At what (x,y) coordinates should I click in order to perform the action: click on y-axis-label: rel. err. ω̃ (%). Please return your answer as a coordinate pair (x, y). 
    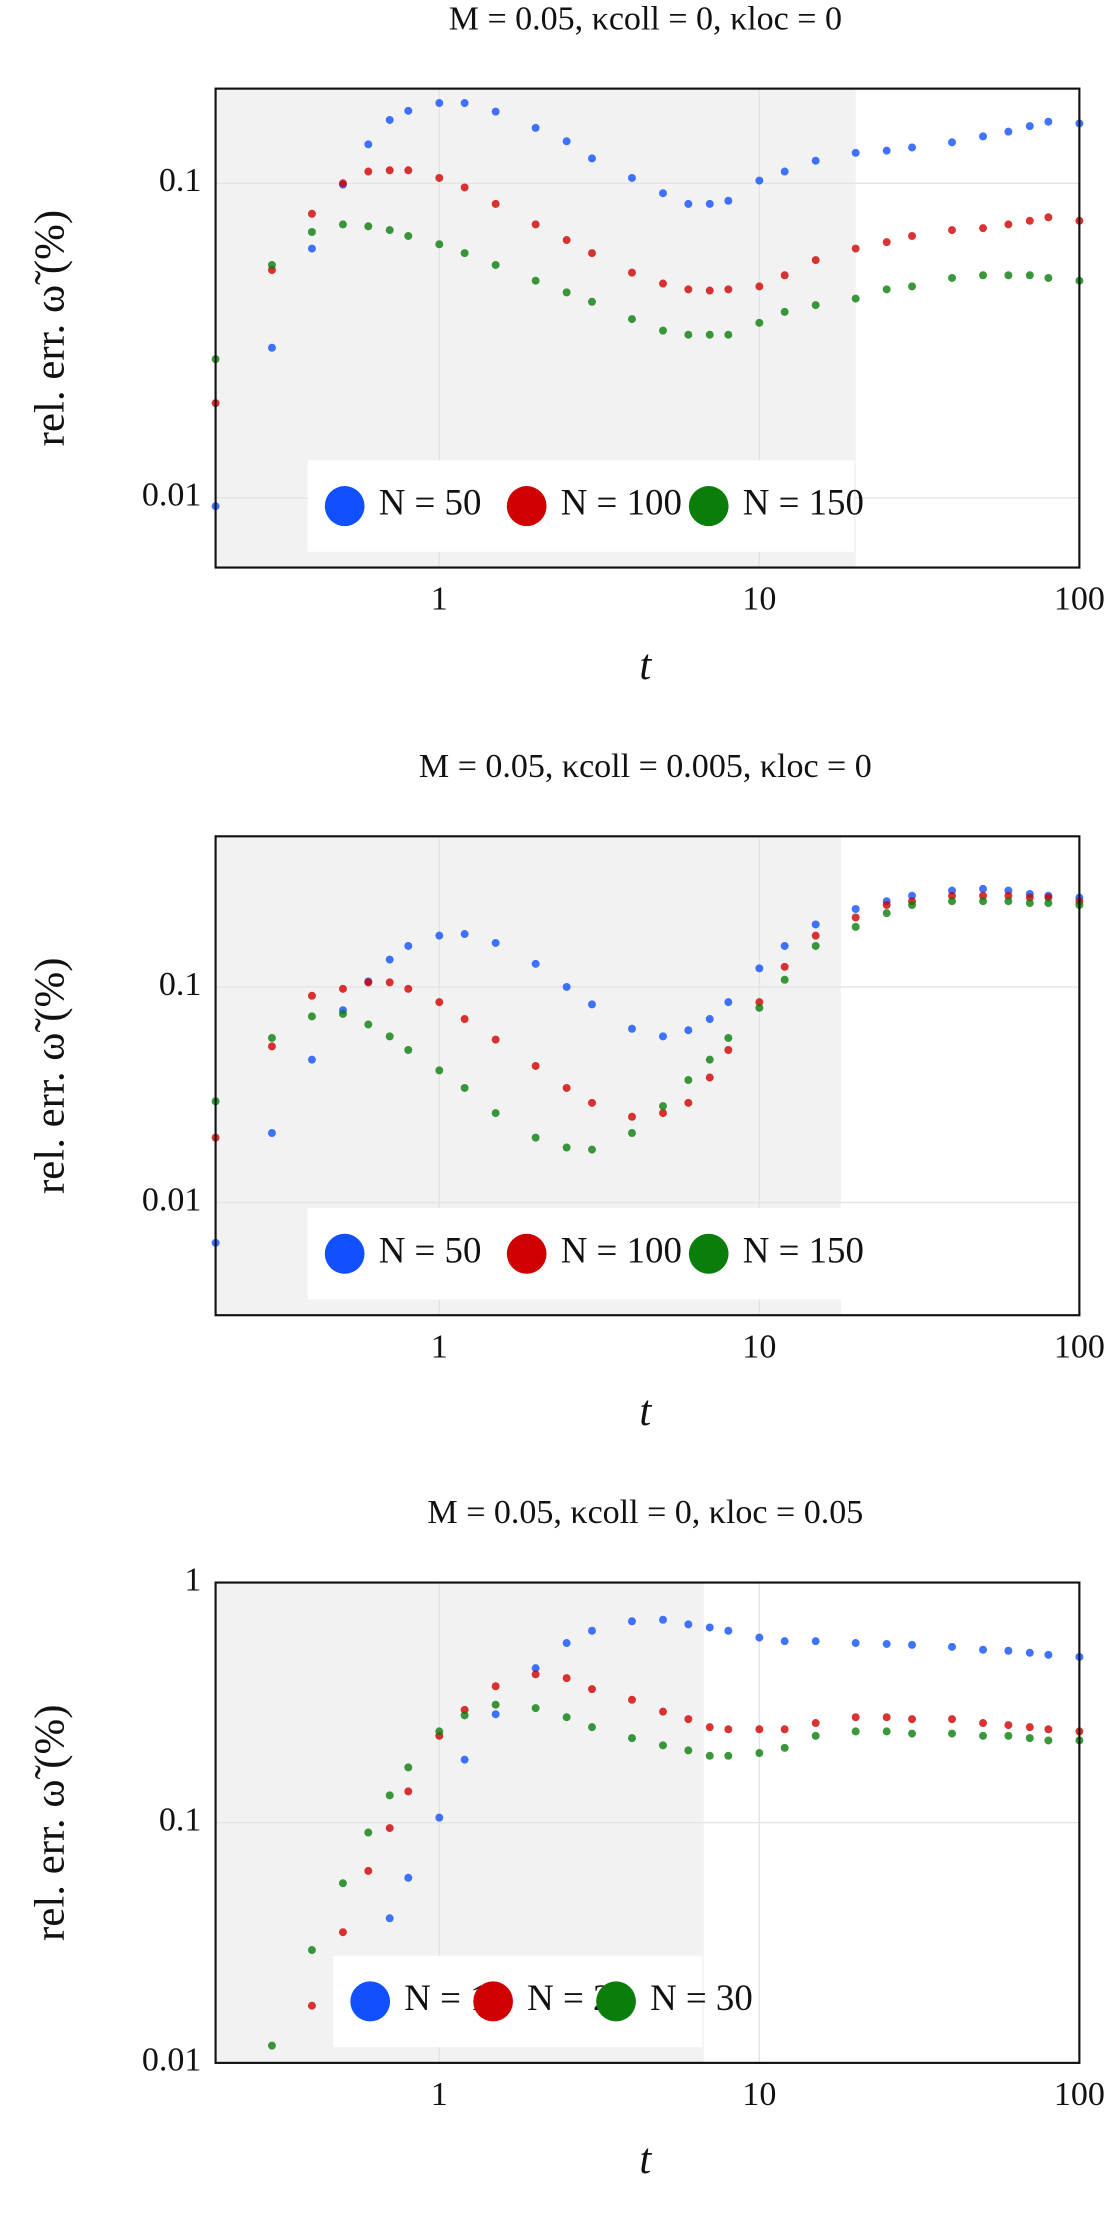
    Looking at the image, I should click on (50, 328).